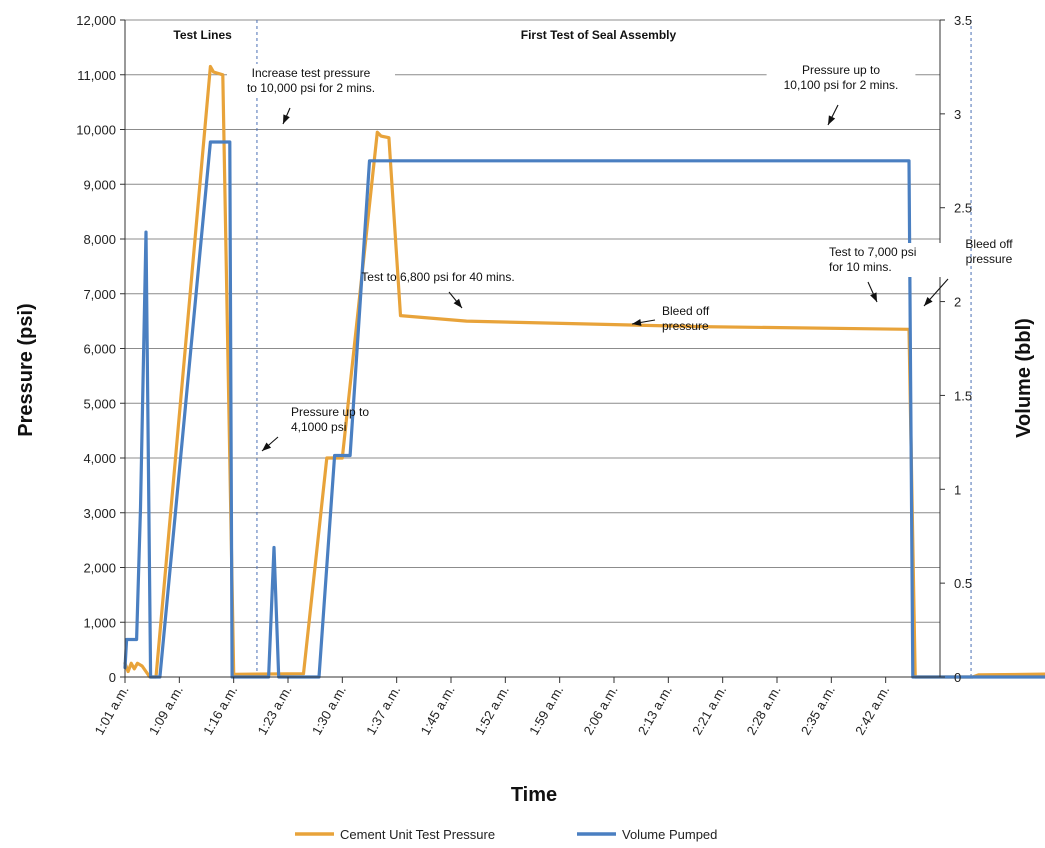 The image size is (1045, 848). Describe the element at coordinates (383, 710) in the screenshot. I see `x-tick-label: 1:37 a.m.` at that location.